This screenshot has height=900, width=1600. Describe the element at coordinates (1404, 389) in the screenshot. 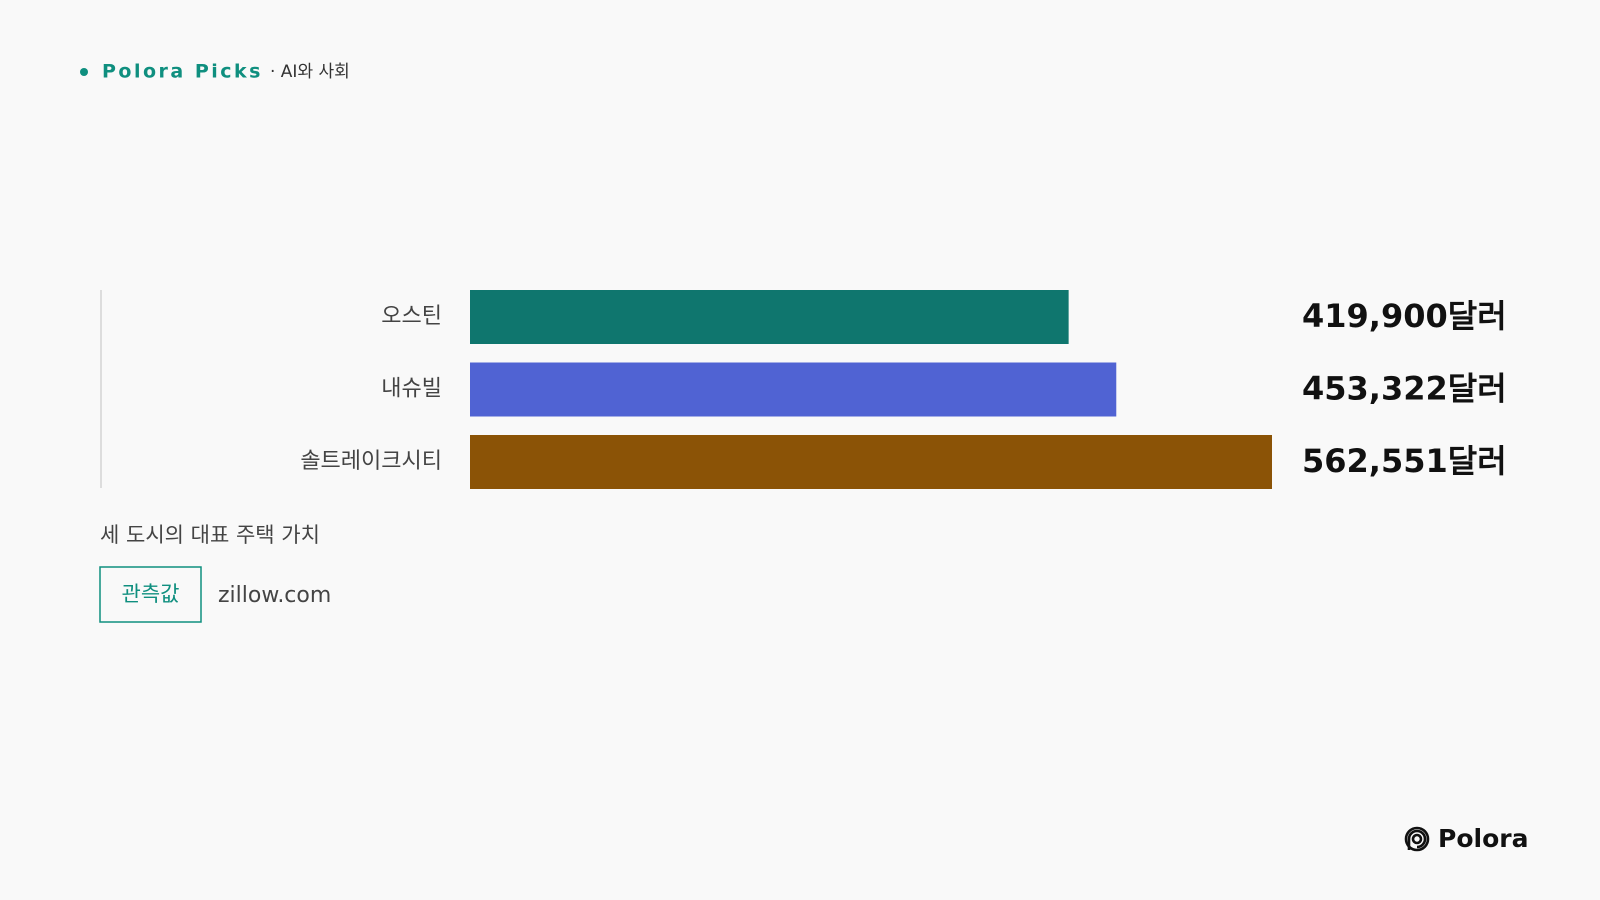

I see `value-label: 453,322달러` at that location.